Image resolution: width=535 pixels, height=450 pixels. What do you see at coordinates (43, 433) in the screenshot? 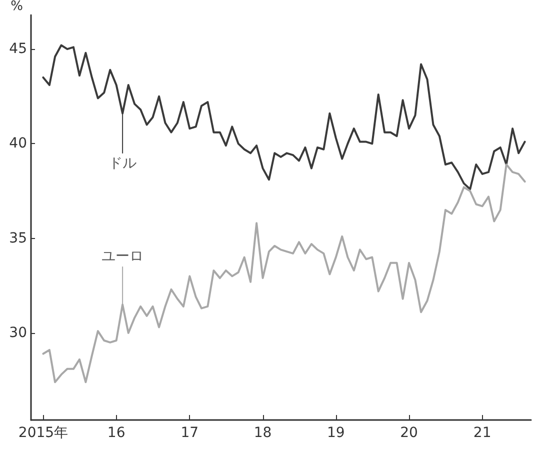
I see `x-tick-label: 2015年` at bounding box center [43, 433].